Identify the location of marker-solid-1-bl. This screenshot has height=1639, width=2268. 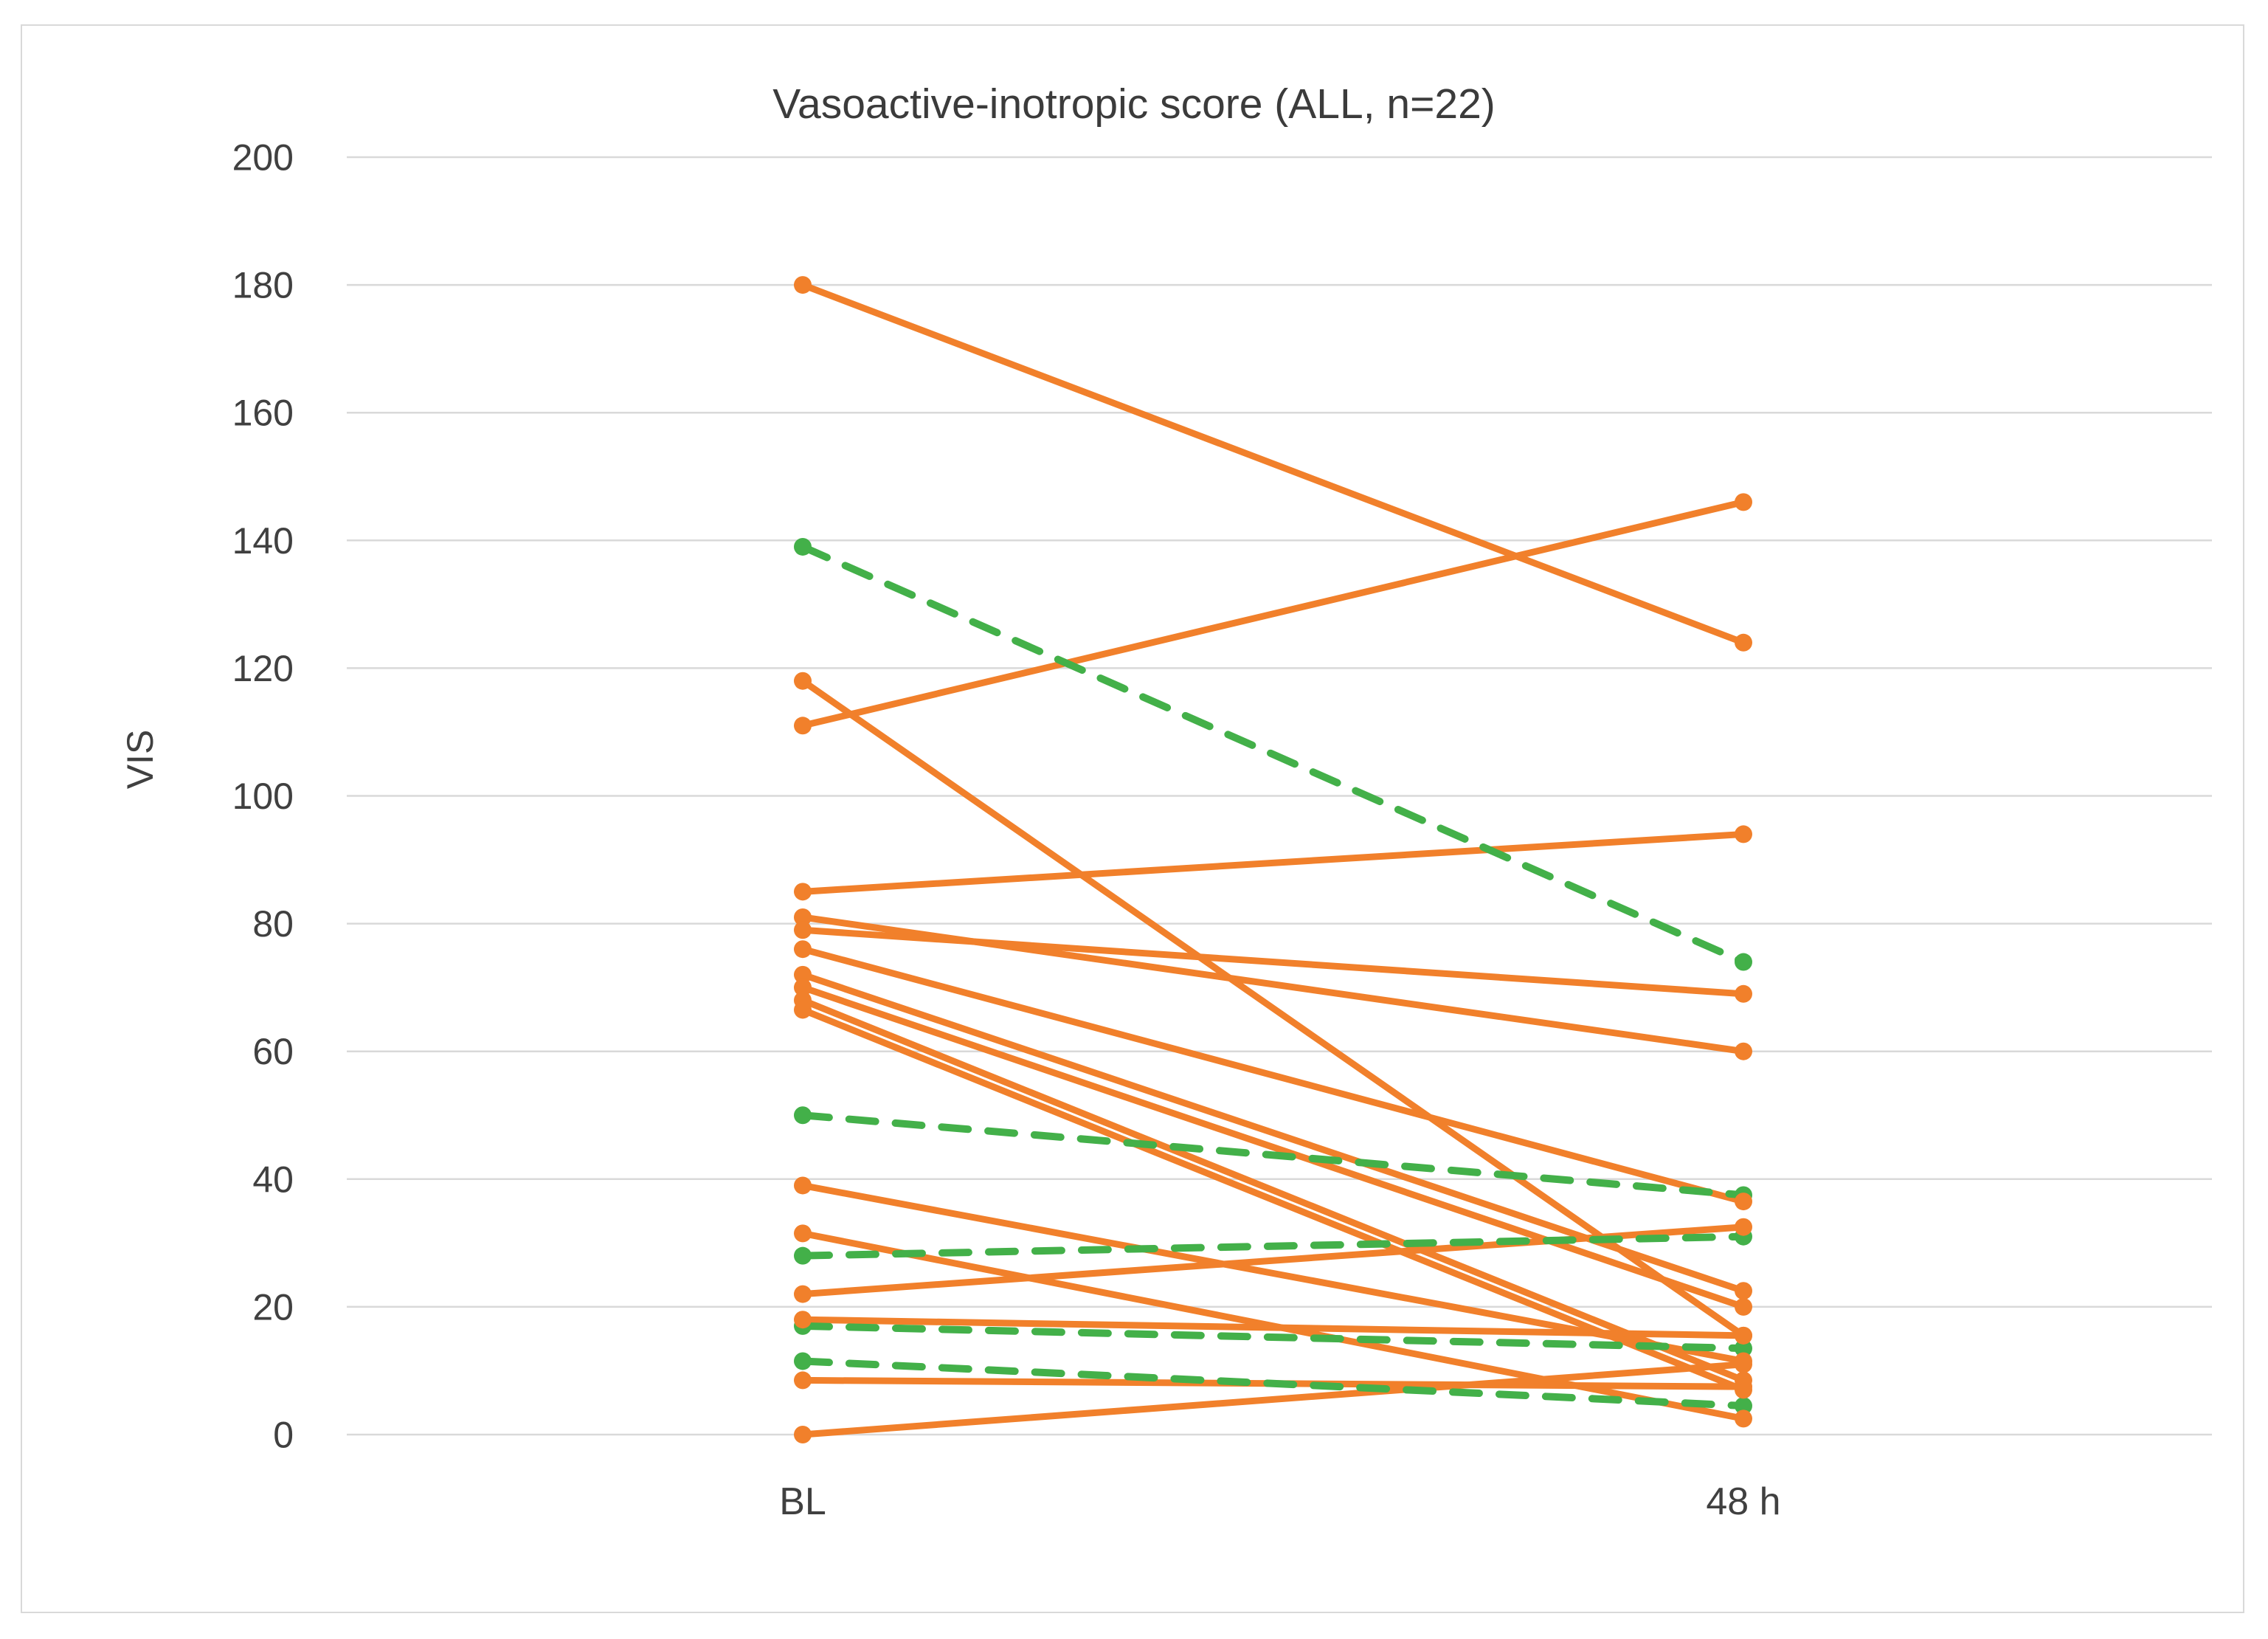
(803, 681).